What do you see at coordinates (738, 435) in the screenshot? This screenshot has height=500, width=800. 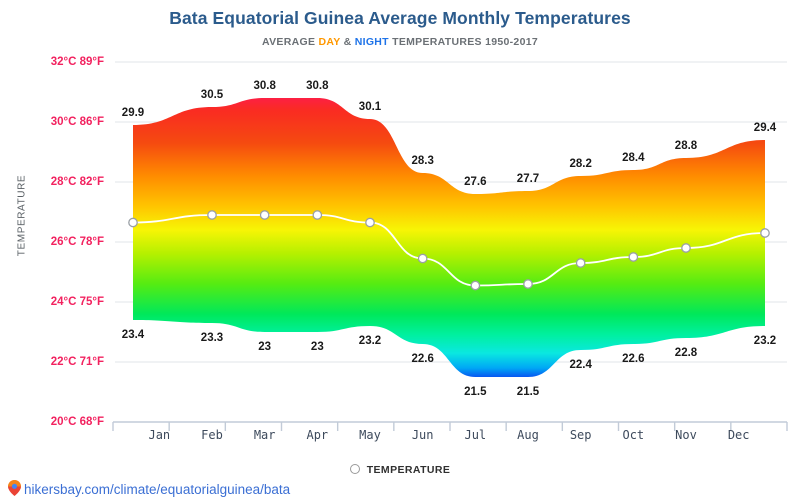 I see `x-axis-tick-label: Dec` at bounding box center [738, 435].